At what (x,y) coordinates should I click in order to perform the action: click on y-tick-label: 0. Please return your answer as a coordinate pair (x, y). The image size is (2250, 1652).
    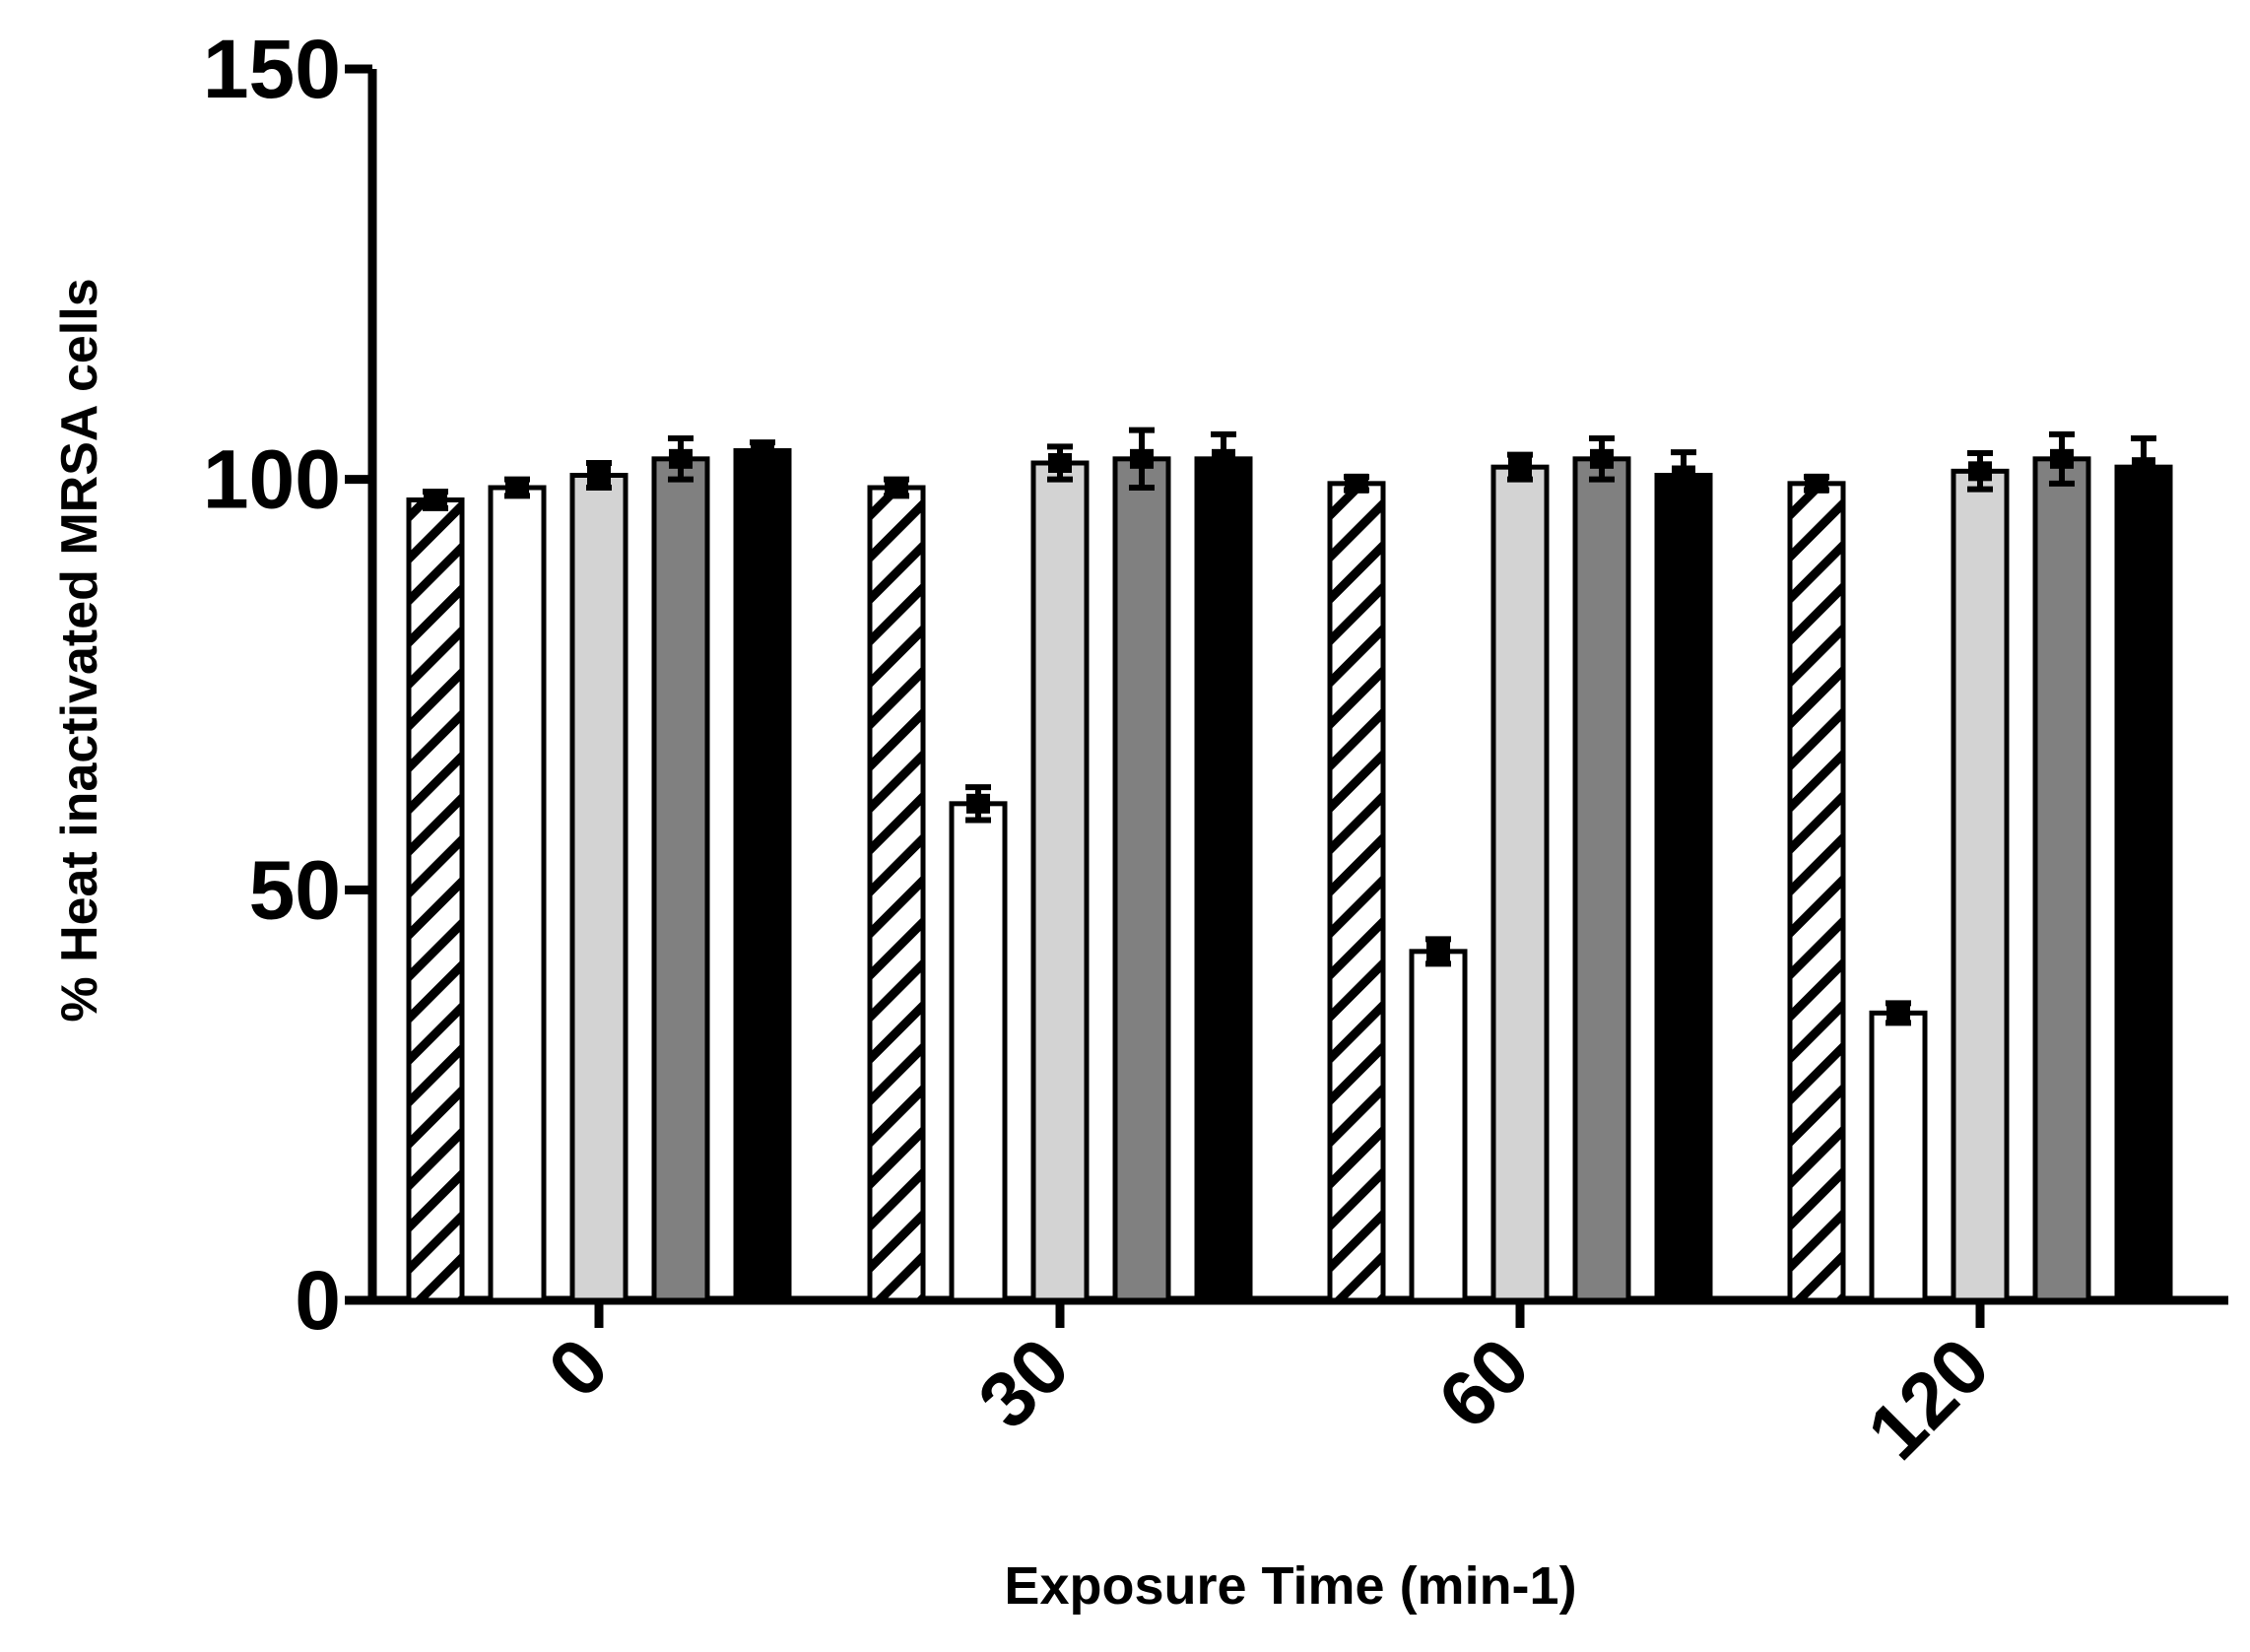
    Looking at the image, I should click on (318, 1300).